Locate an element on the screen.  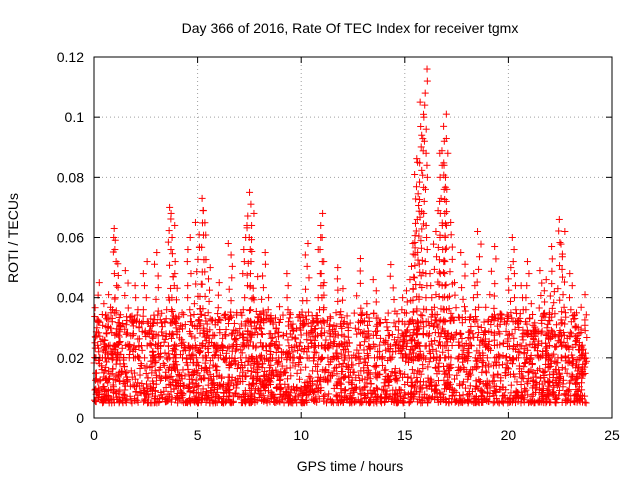
x-tick-label: 10 is located at coordinates (301, 435).